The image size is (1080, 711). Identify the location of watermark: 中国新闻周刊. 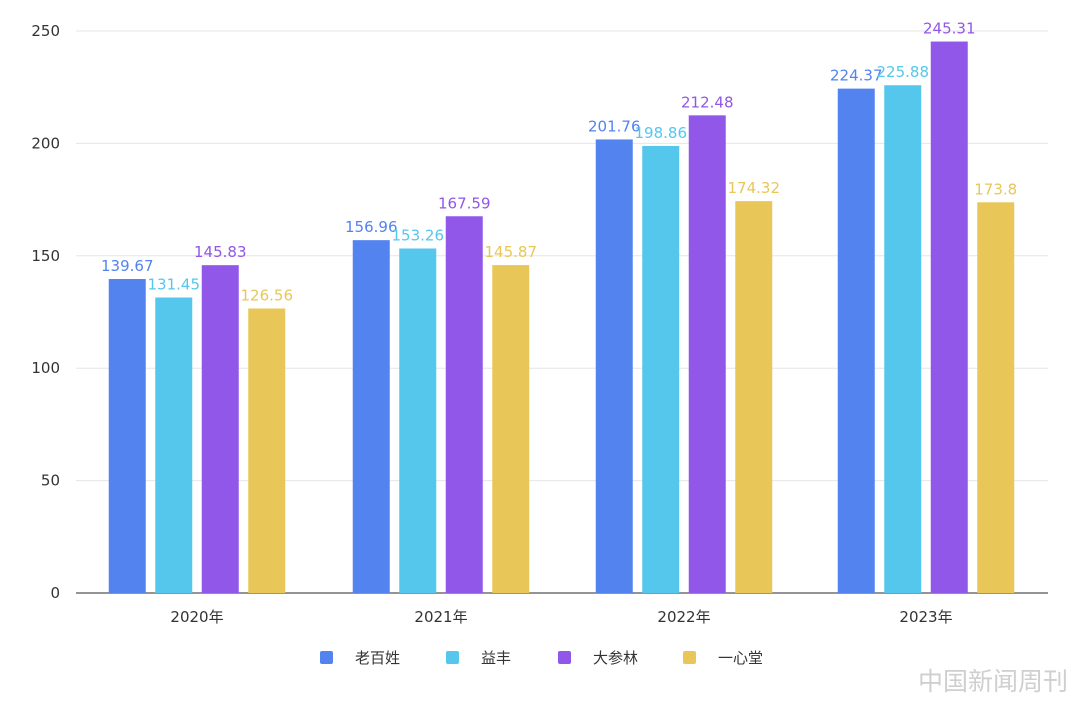
(993, 681).